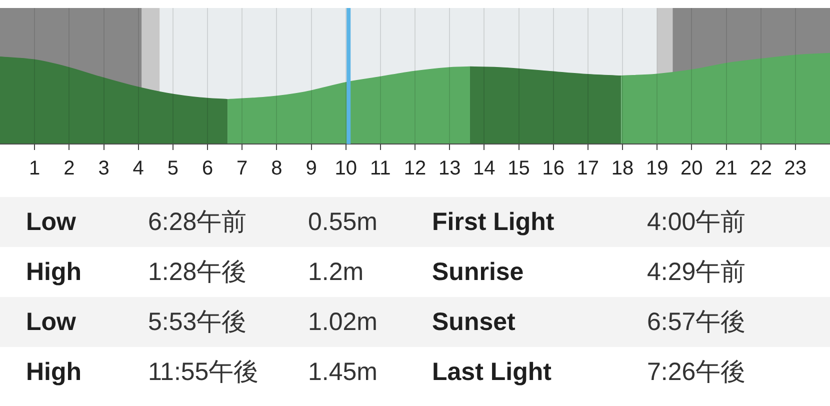  I want to click on x-tick-label: 17, so click(588, 169).